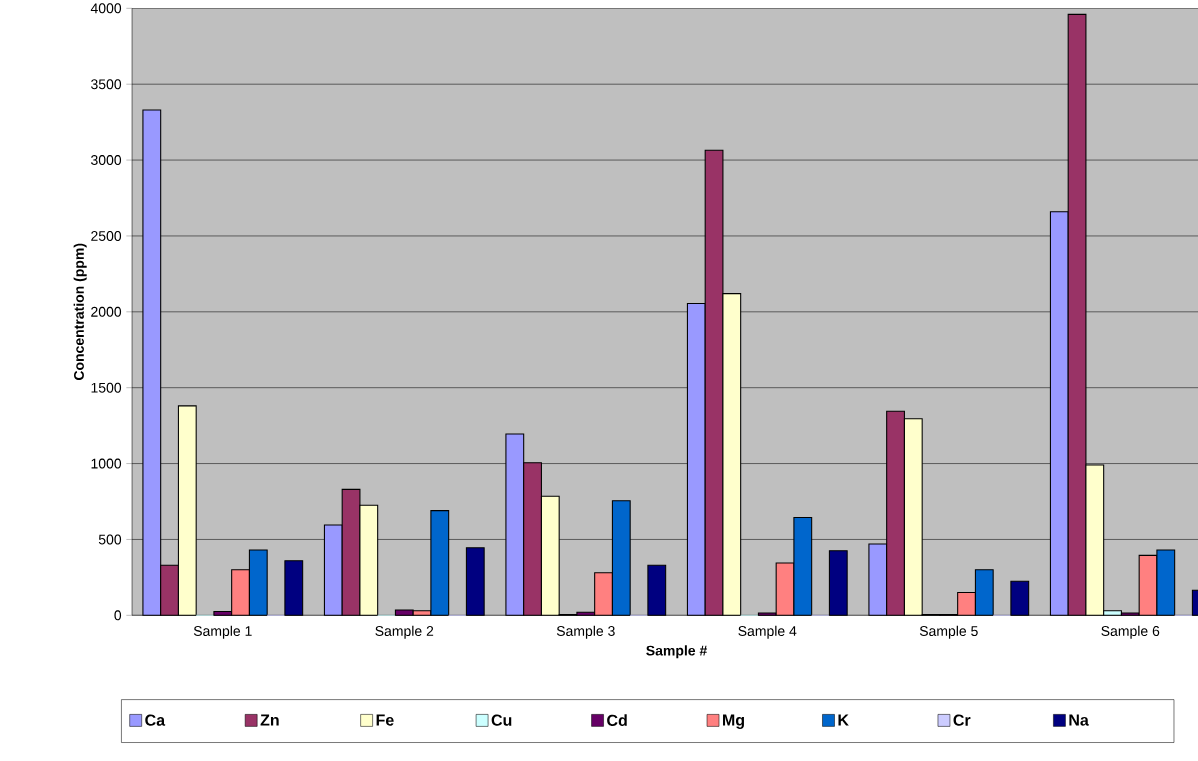 The width and height of the screenshot is (1198, 761). What do you see at coordinates (733, 721) in the screenshot?
I see `legend-label: Mg` at bounding box center [733, 721].